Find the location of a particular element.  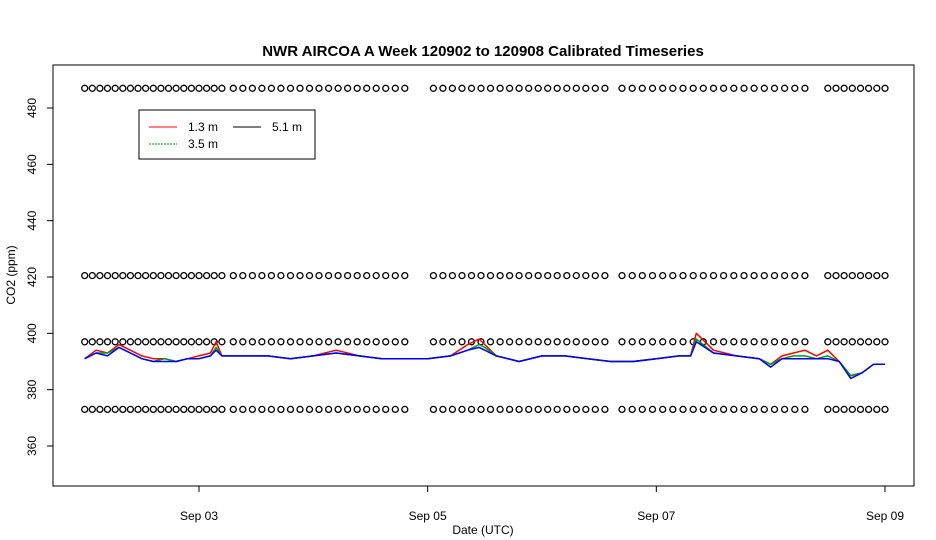

legend: 1.3 m 3.5 m 5.1 m is located at coordinates (227, 134).